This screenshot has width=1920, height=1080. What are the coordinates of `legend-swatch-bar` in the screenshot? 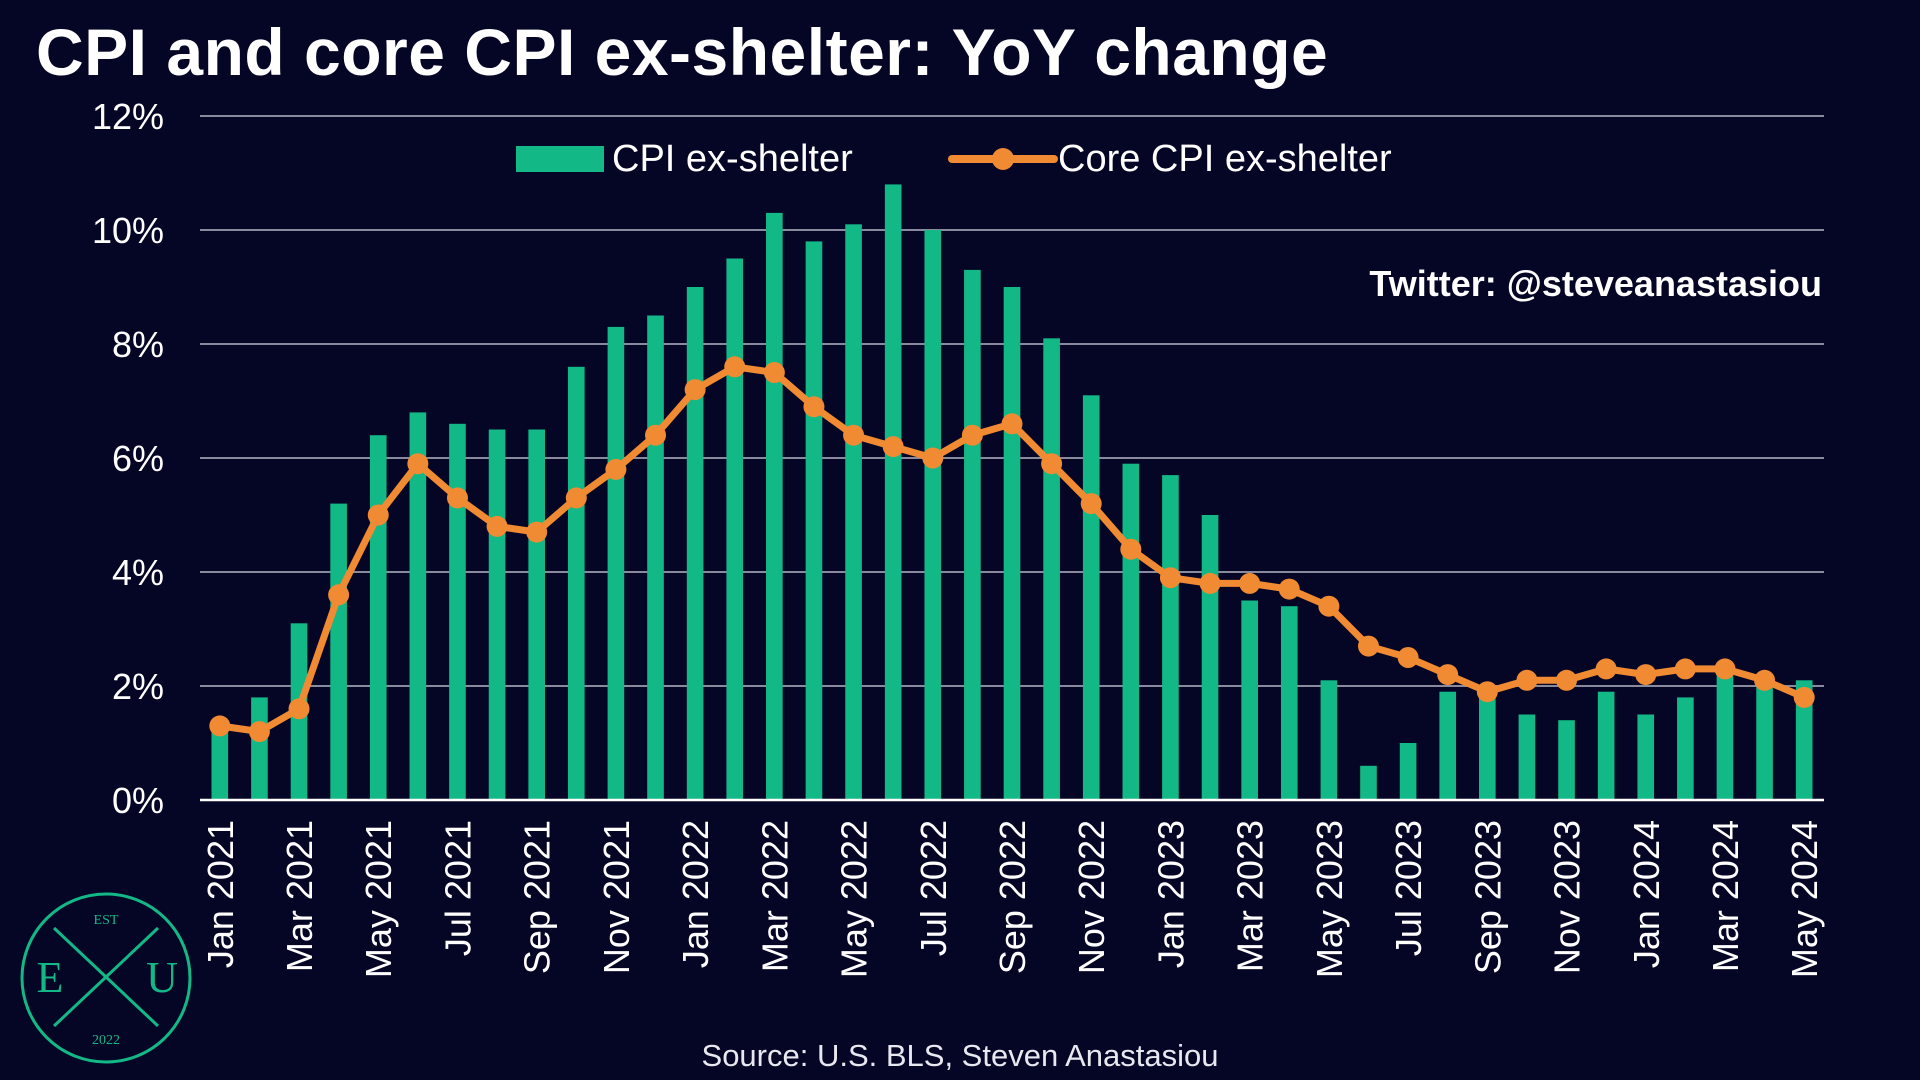 It's located at (560, 159).